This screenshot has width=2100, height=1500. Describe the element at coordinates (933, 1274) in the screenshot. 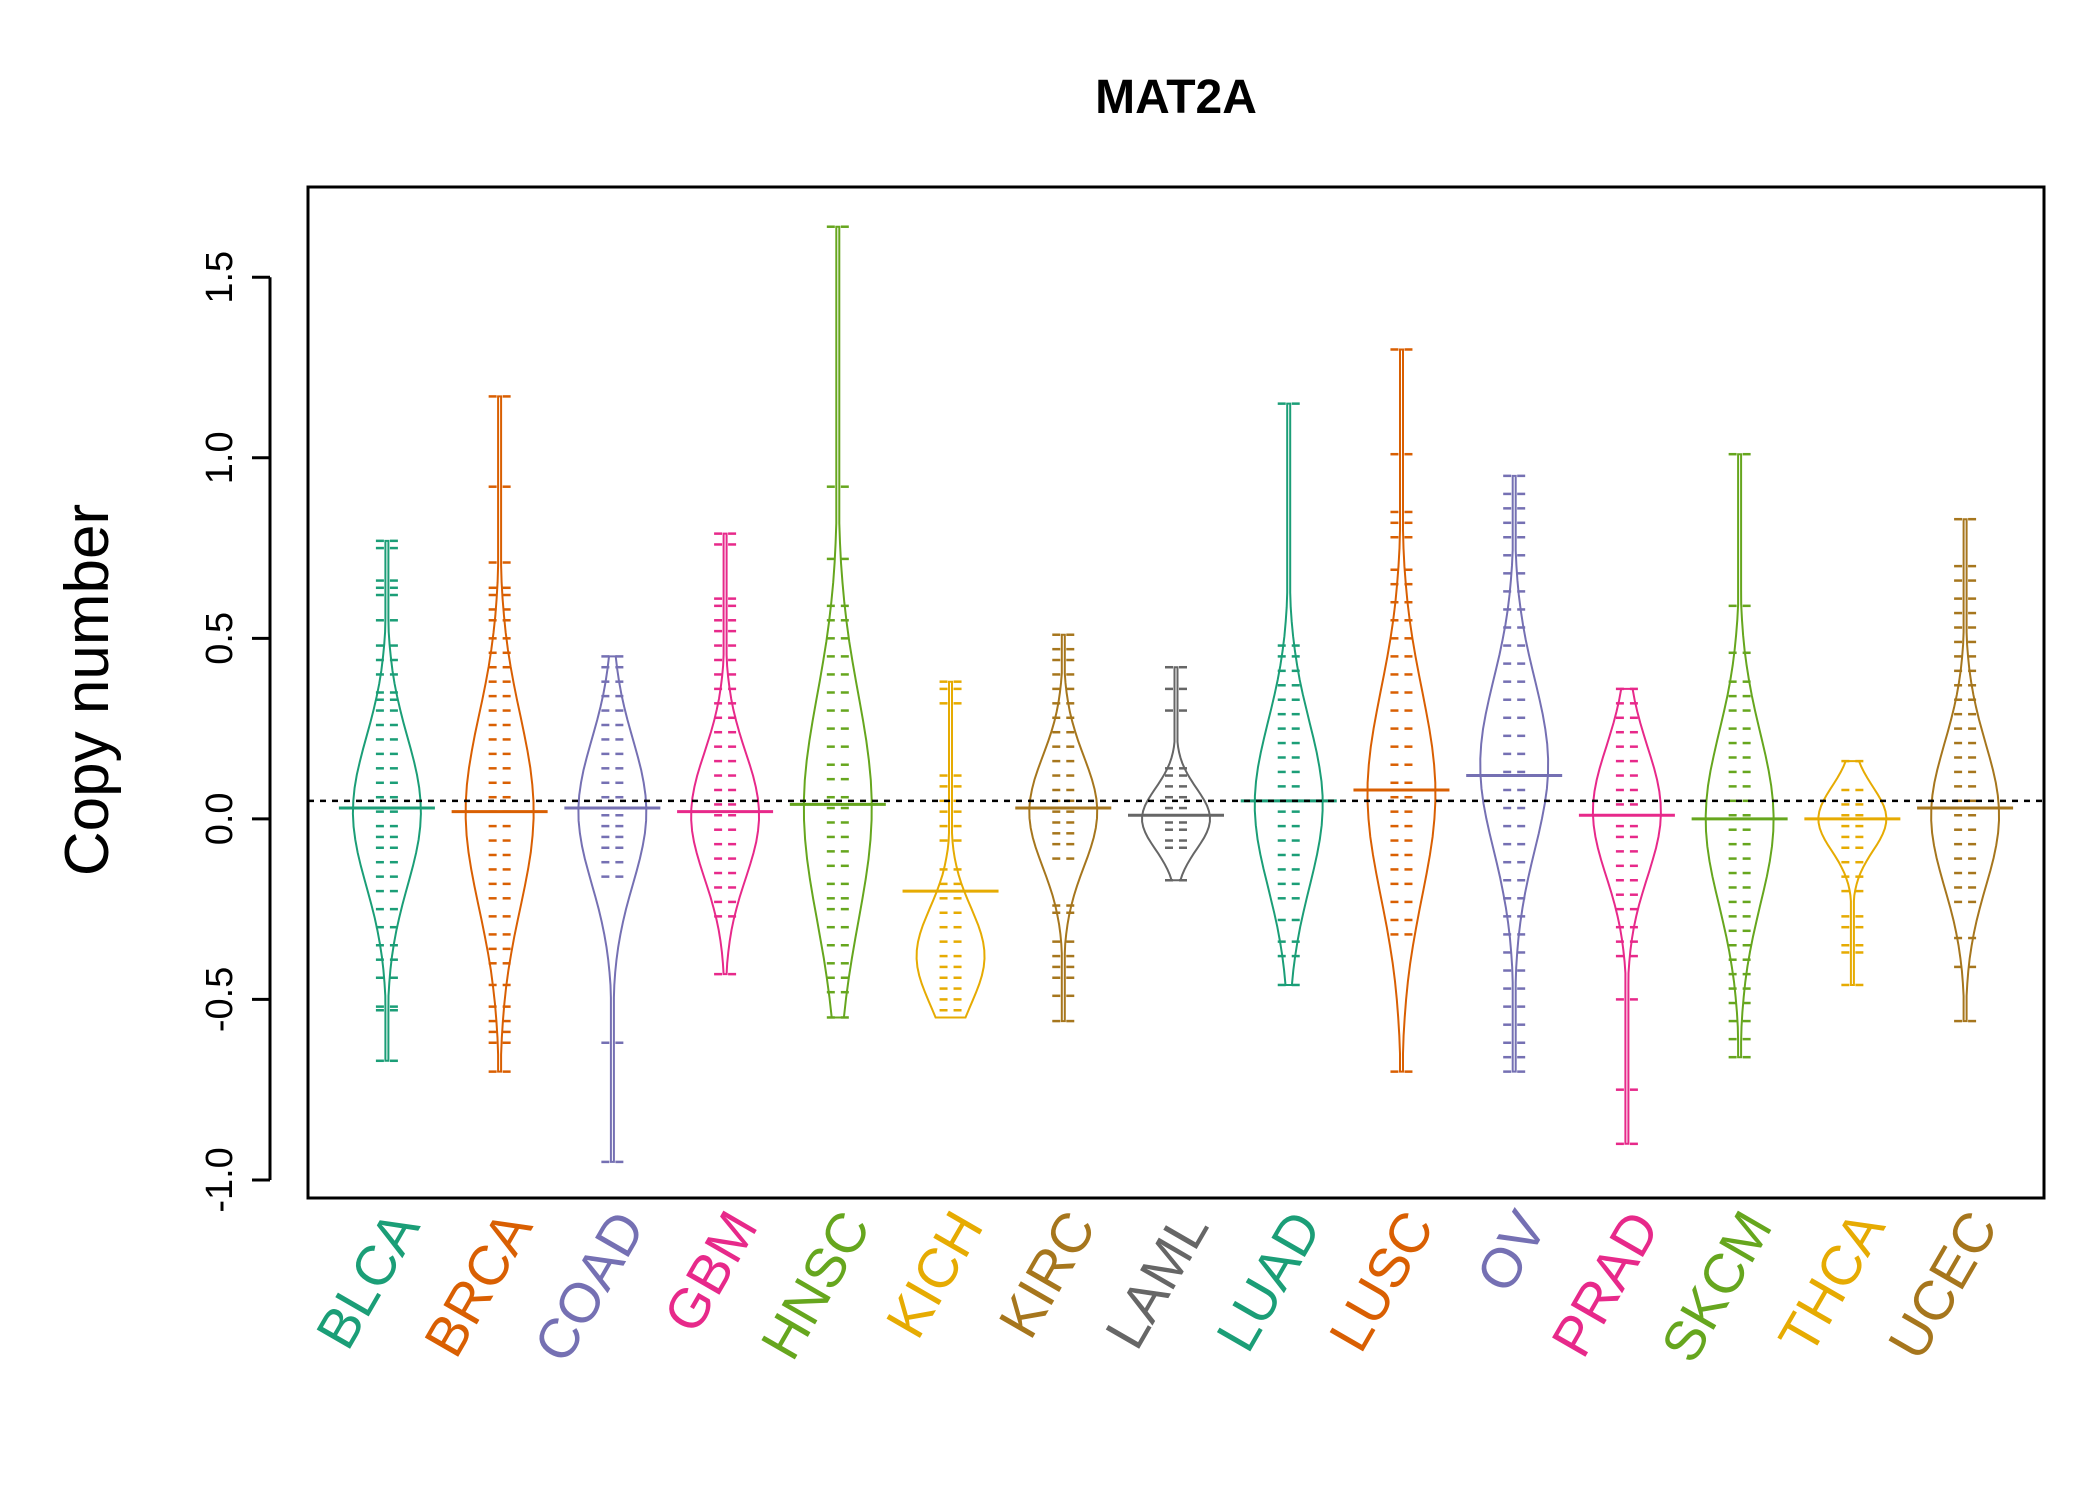

I see `category-label-kich: KICH` at that location.